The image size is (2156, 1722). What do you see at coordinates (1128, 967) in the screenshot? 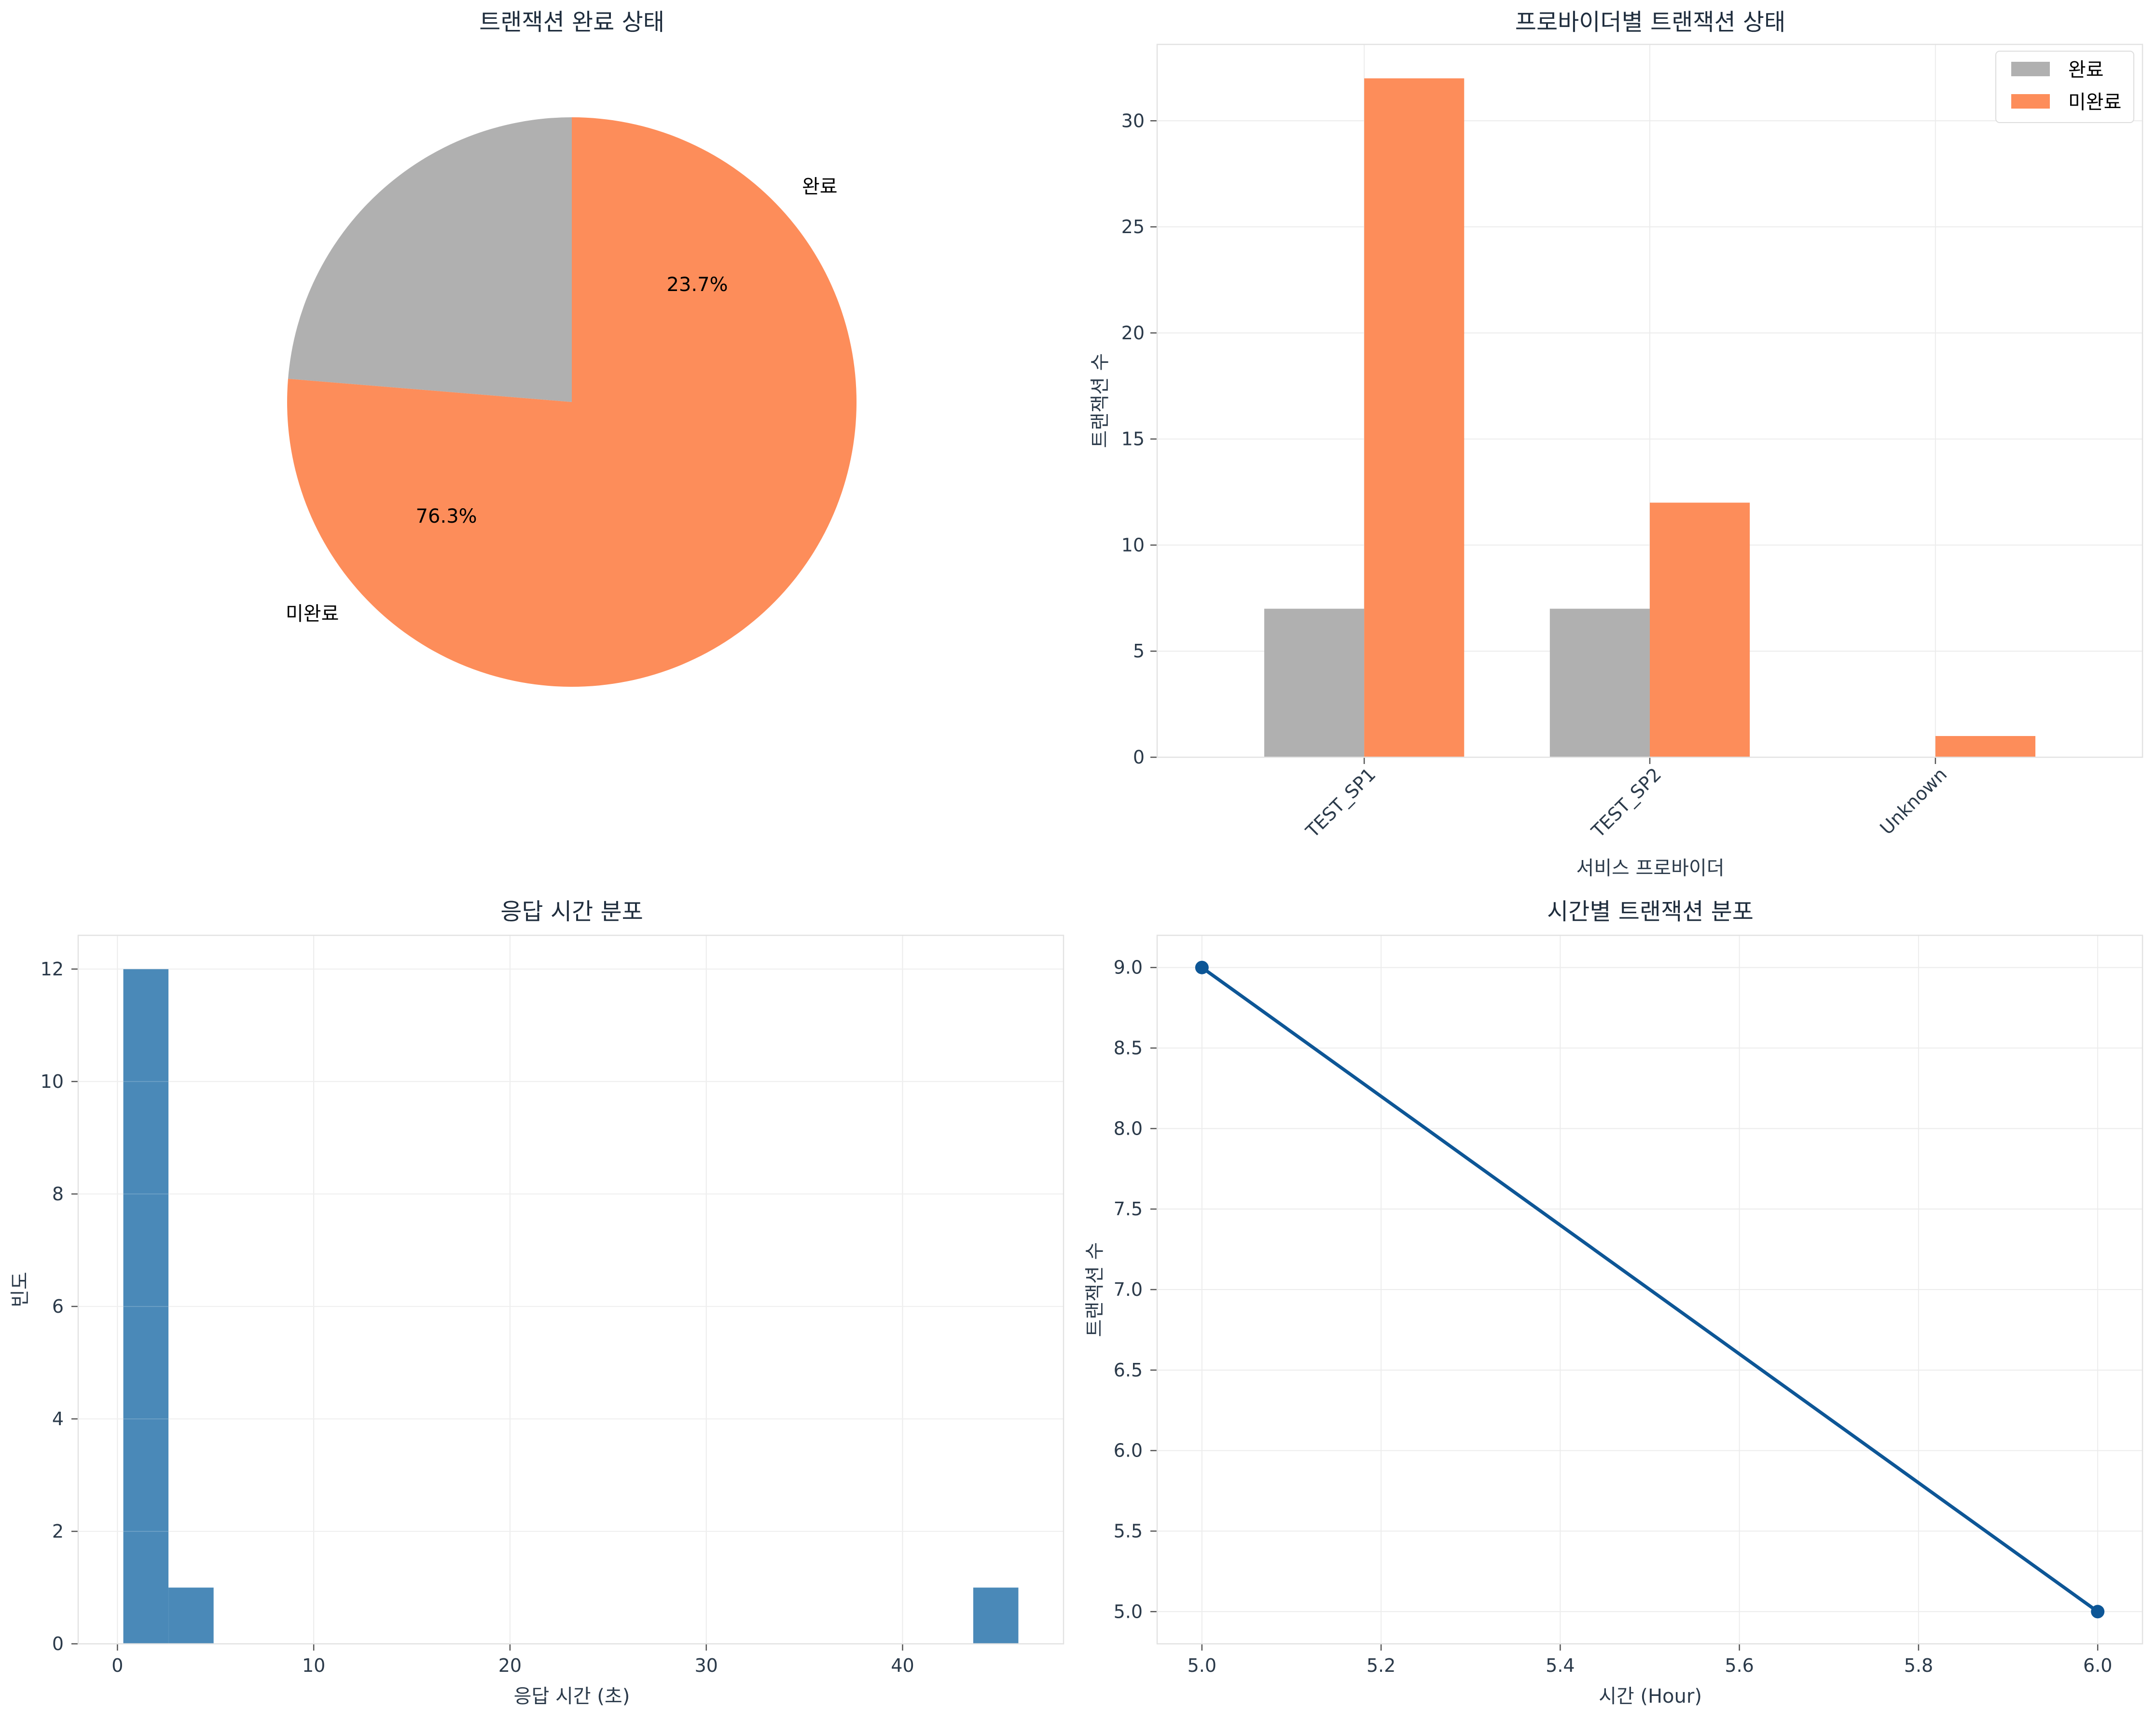
I see `line-y-tick-label: 9.0` at bounding box center [1128, 967].